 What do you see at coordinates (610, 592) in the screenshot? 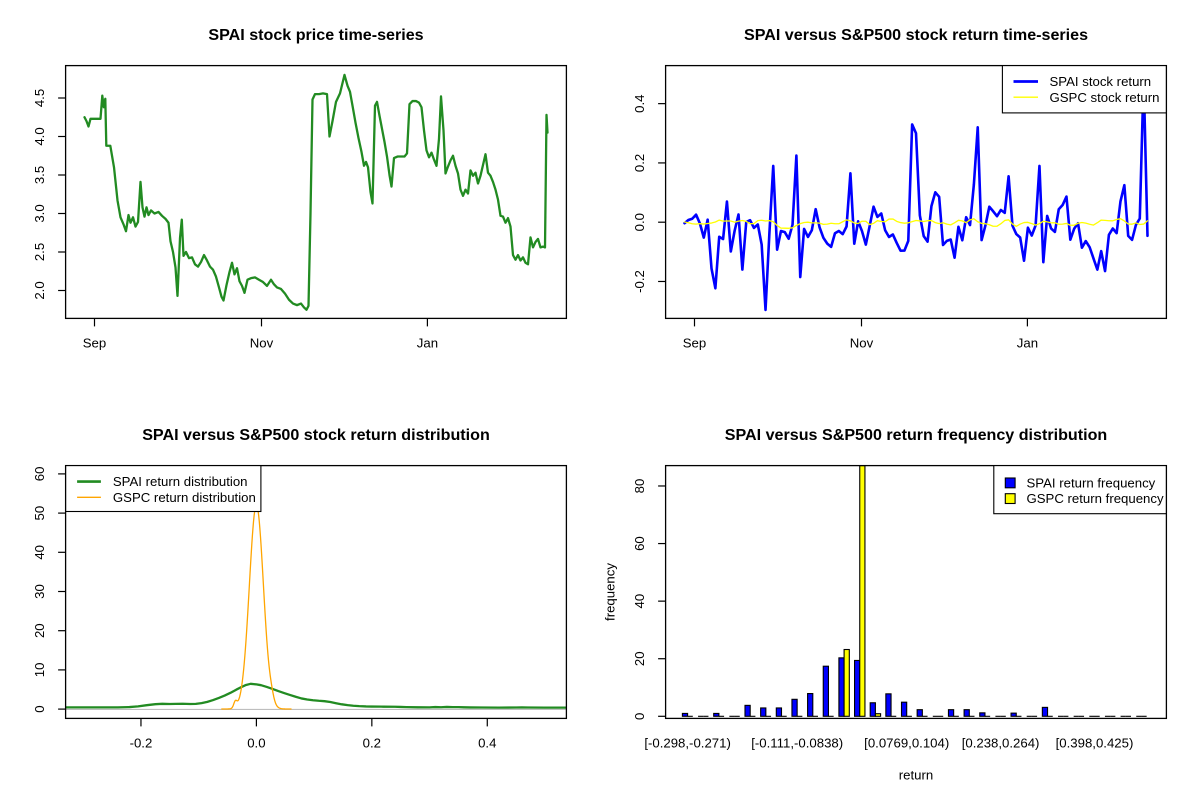
I see `svg-text: frequency` at bounding box center [610, 592].